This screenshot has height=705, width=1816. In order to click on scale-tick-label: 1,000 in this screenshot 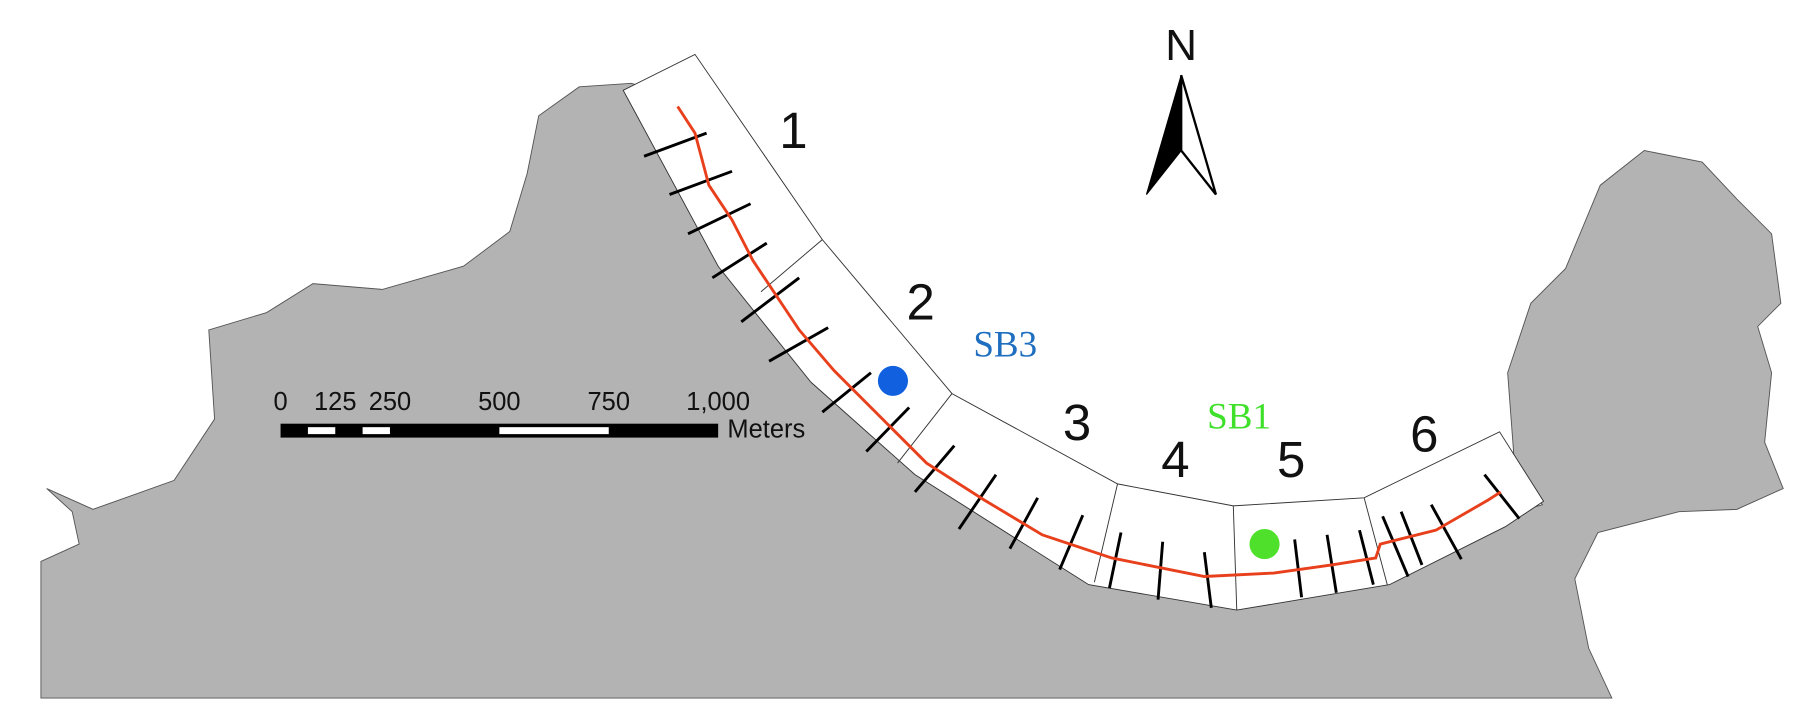, I will do `click(718, 402)`.